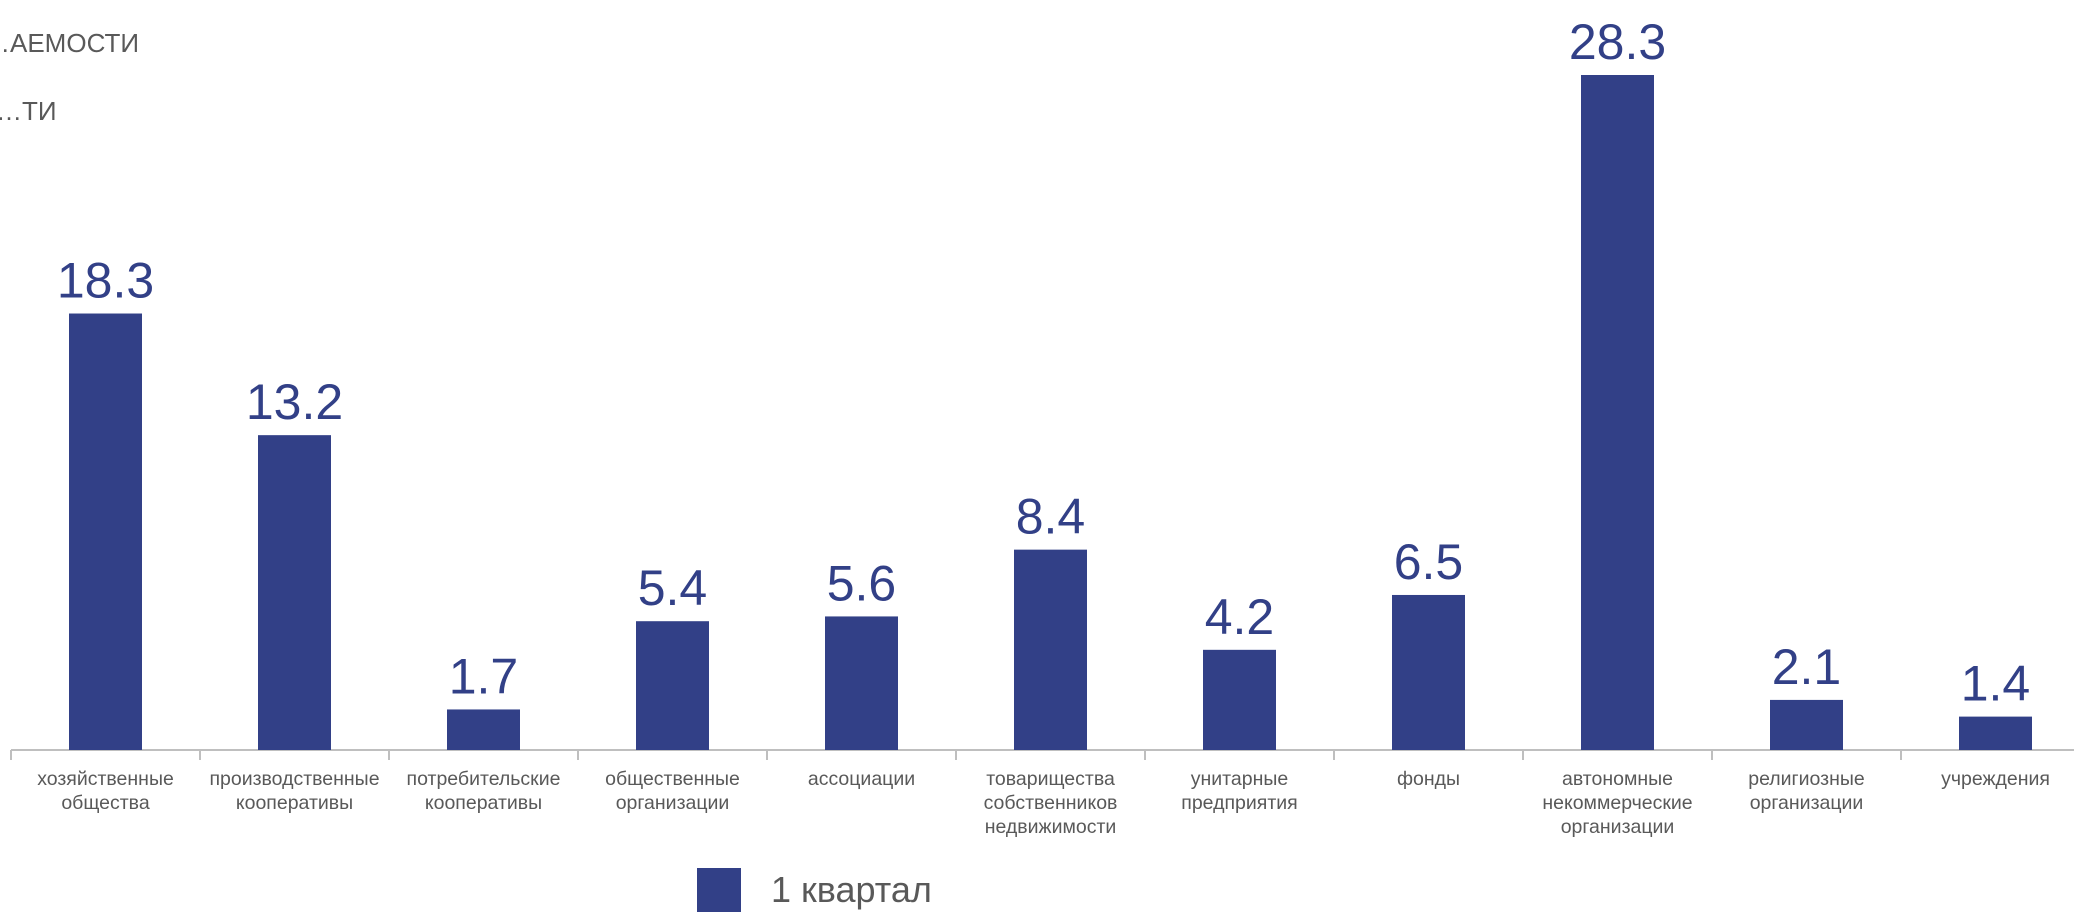 This screenshot has width=2074, height=912. I want to click on legend: 1 квартал, so click(814, 890).